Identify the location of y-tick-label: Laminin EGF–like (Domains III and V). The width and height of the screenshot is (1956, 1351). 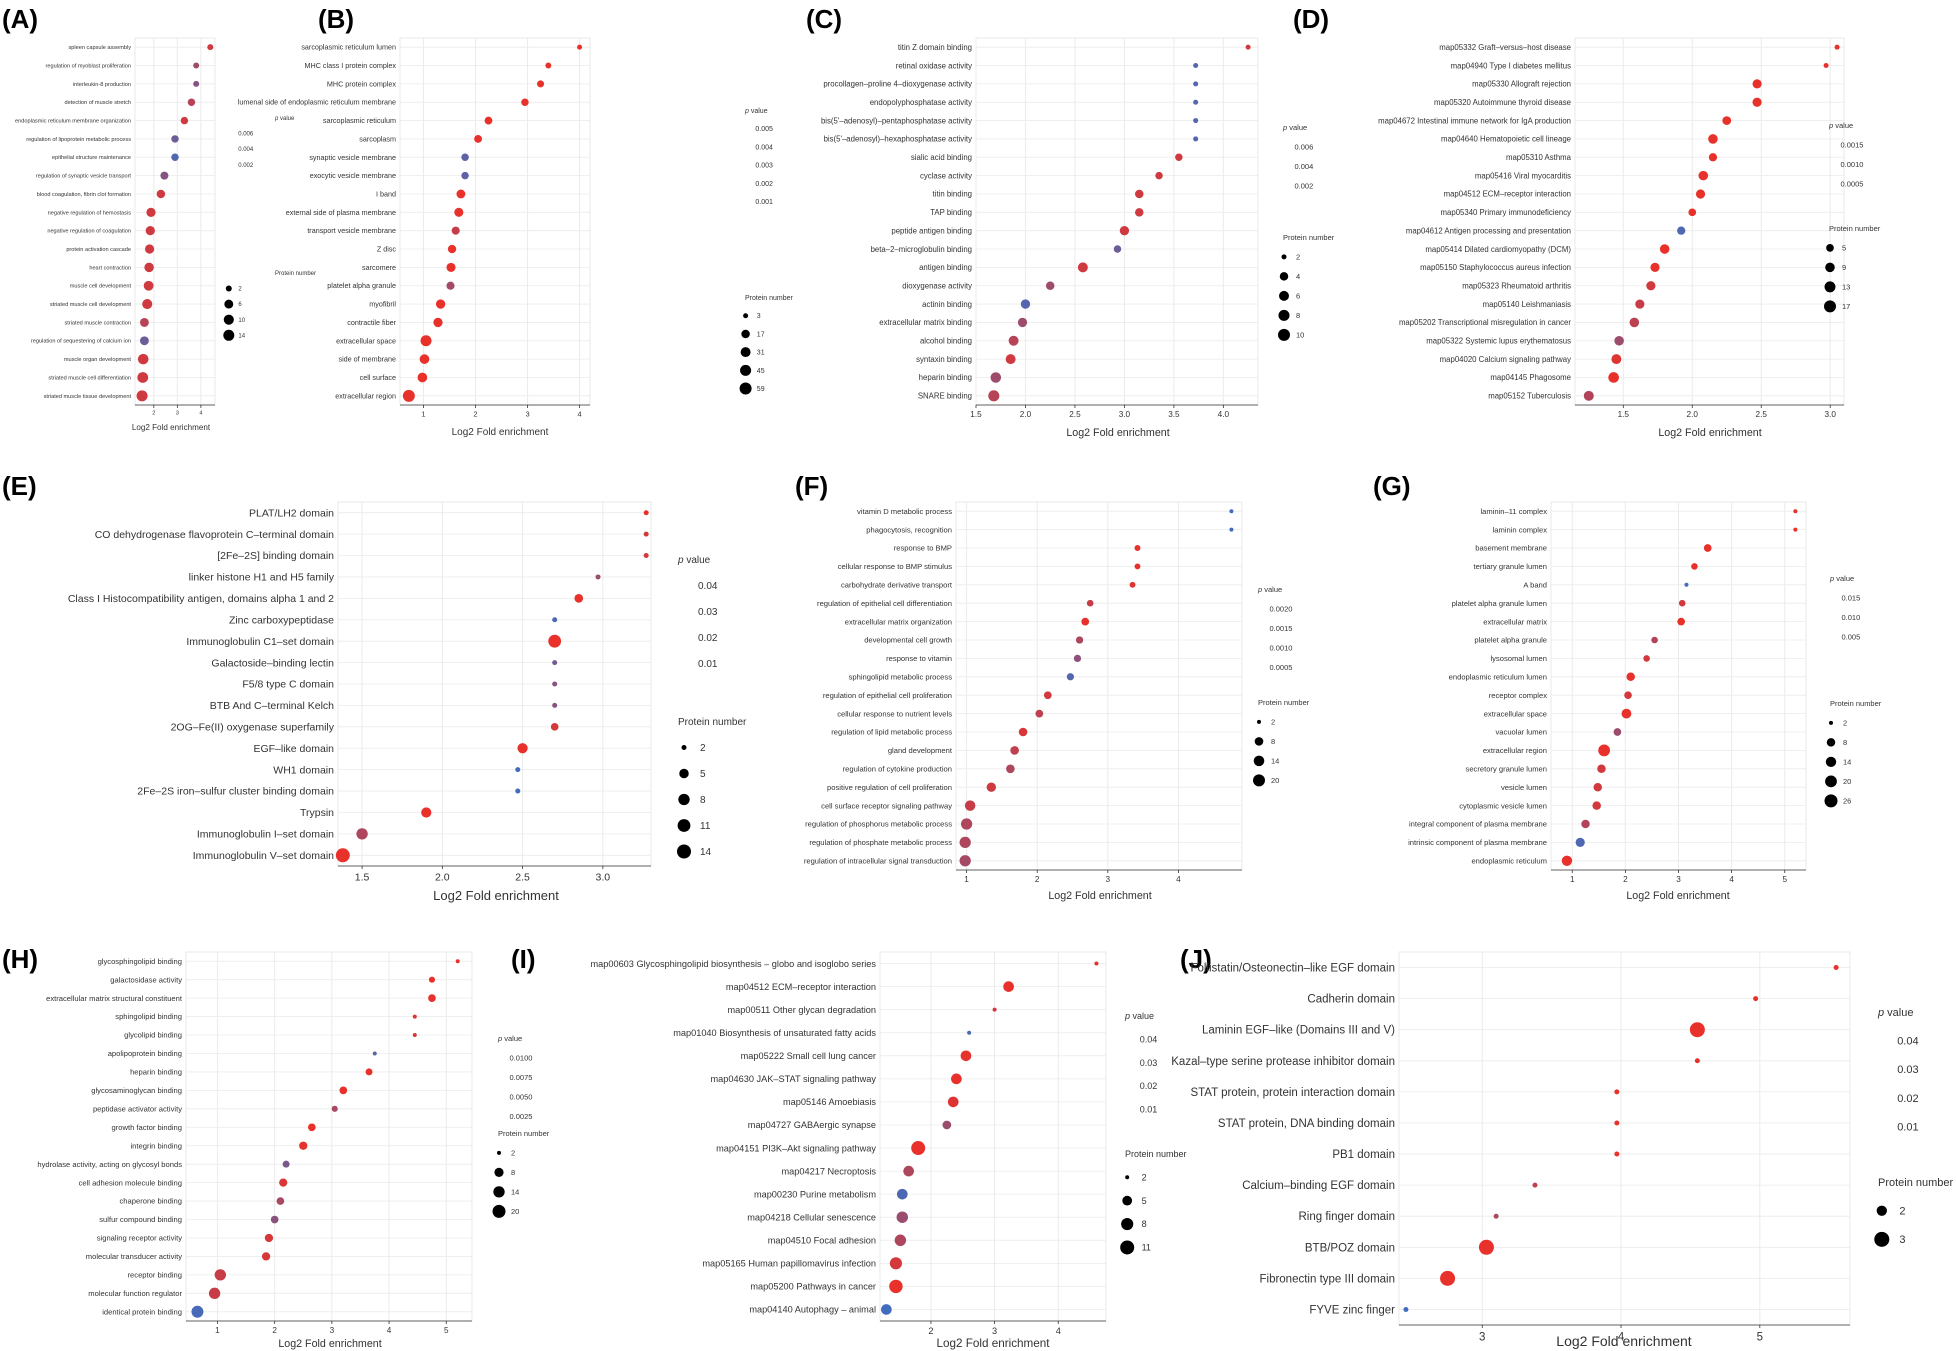
(1298, 1031).